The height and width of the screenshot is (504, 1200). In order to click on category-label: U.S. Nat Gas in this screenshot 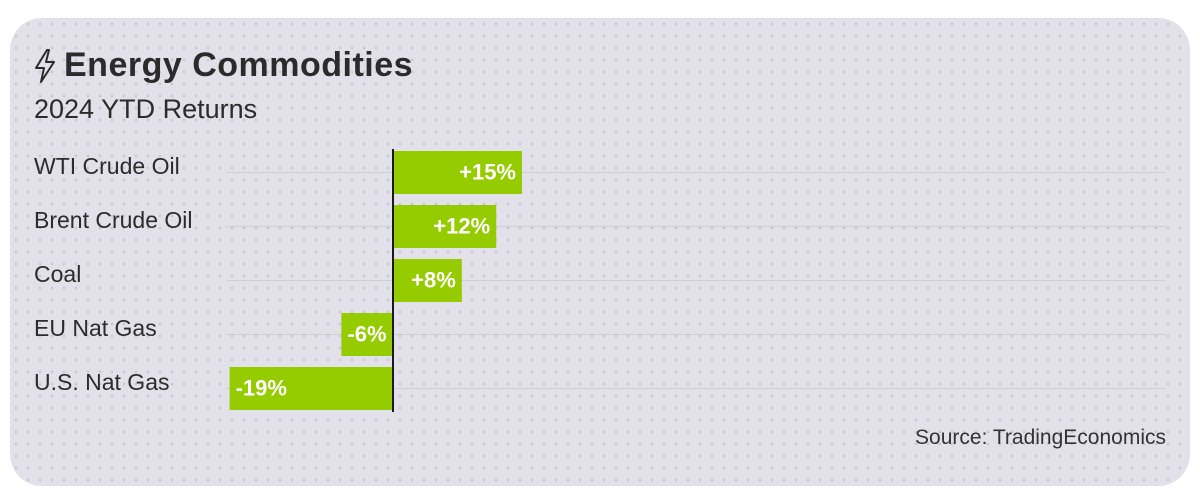, I will do `click(101, 382)`.